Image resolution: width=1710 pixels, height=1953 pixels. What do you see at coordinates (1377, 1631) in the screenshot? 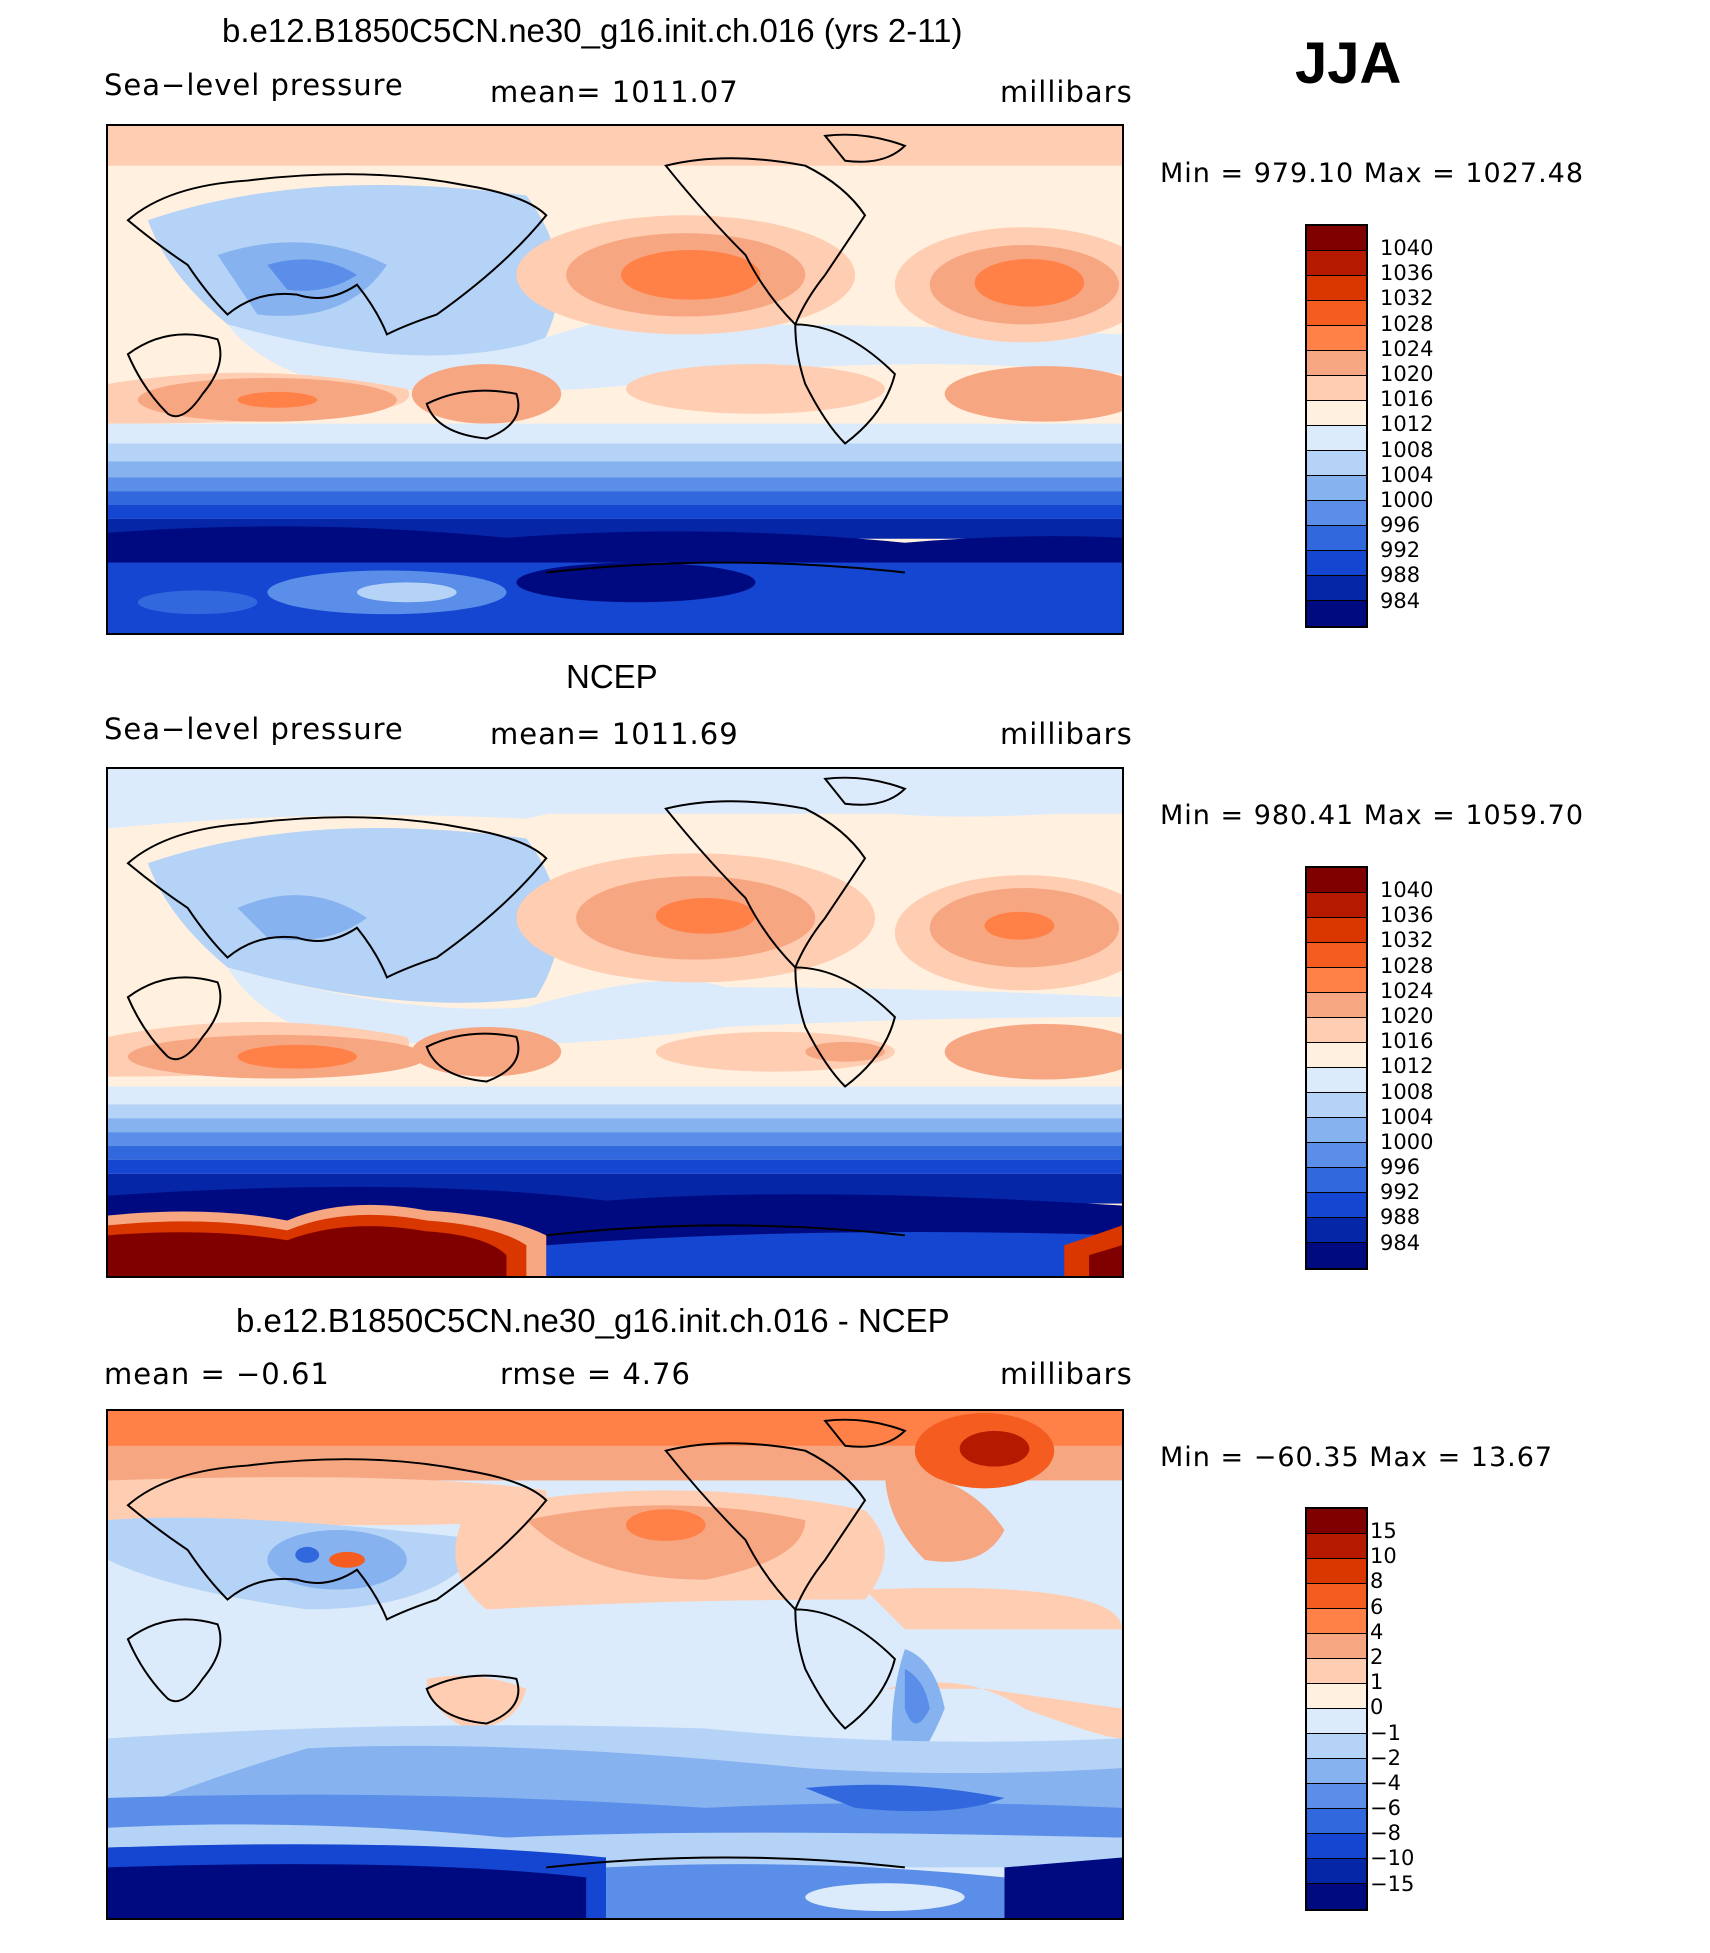
I see `cbar-label: 4` at bounding box center [1377, 1631].